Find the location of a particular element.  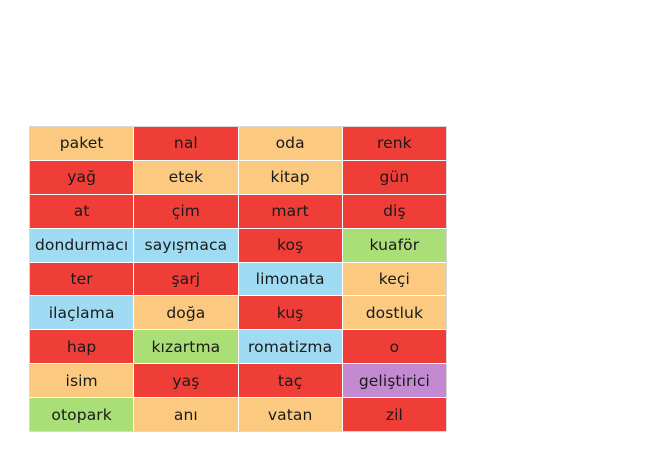

word-cell: hap is located at coordinates (82, 347).